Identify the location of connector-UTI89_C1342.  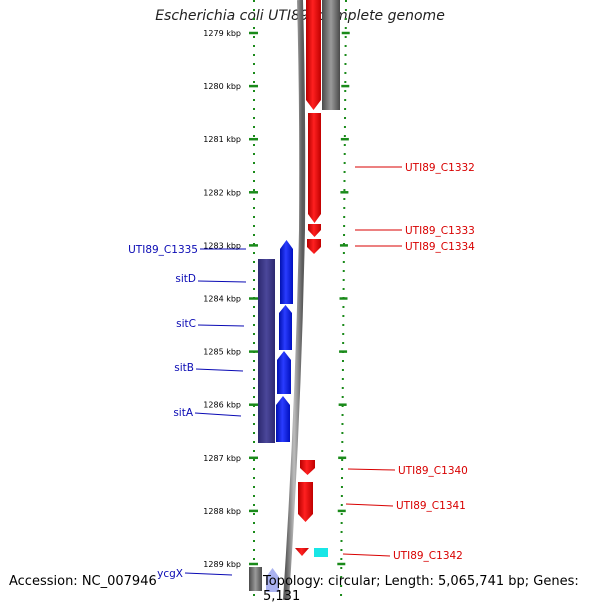
(366, 555).